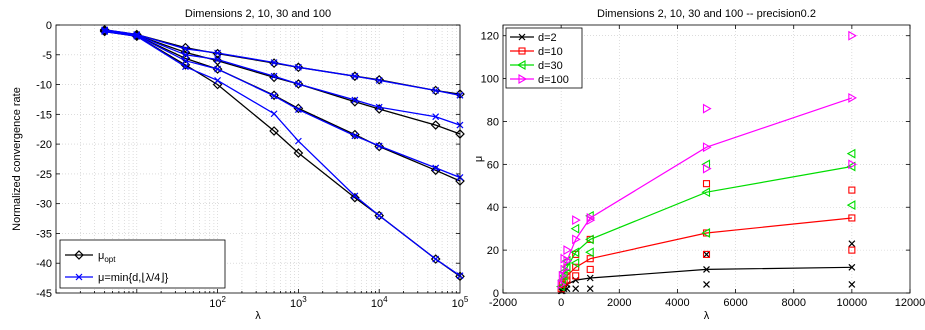 The height and width of the screenshot is (330, 925). I want to click on left-y-tick-label: -45, so click(44, 294).